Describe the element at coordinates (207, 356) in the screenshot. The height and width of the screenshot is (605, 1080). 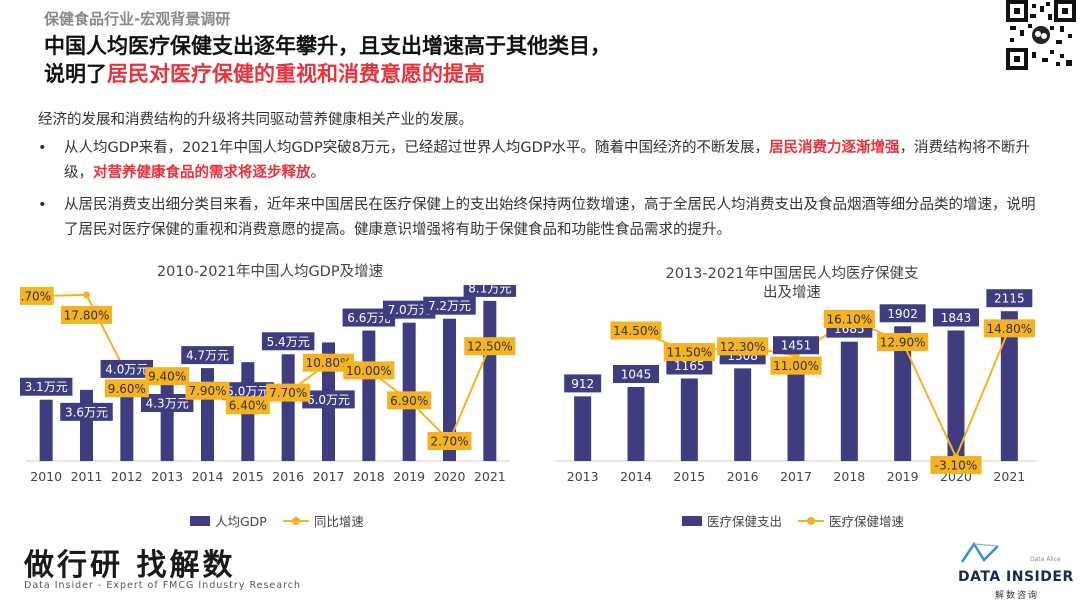
I see `bar-value-label: 4.7万元` at that location.